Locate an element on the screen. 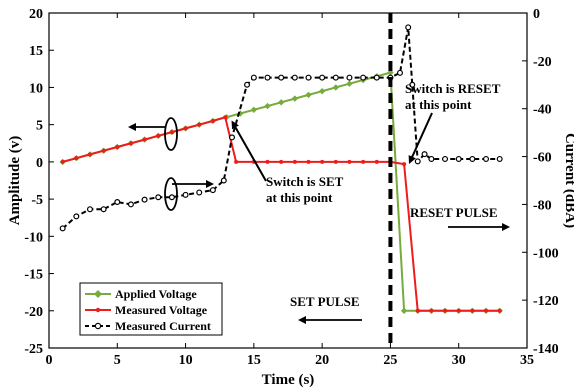  left-indicator-ellipse is located at coordinates (171, 134).